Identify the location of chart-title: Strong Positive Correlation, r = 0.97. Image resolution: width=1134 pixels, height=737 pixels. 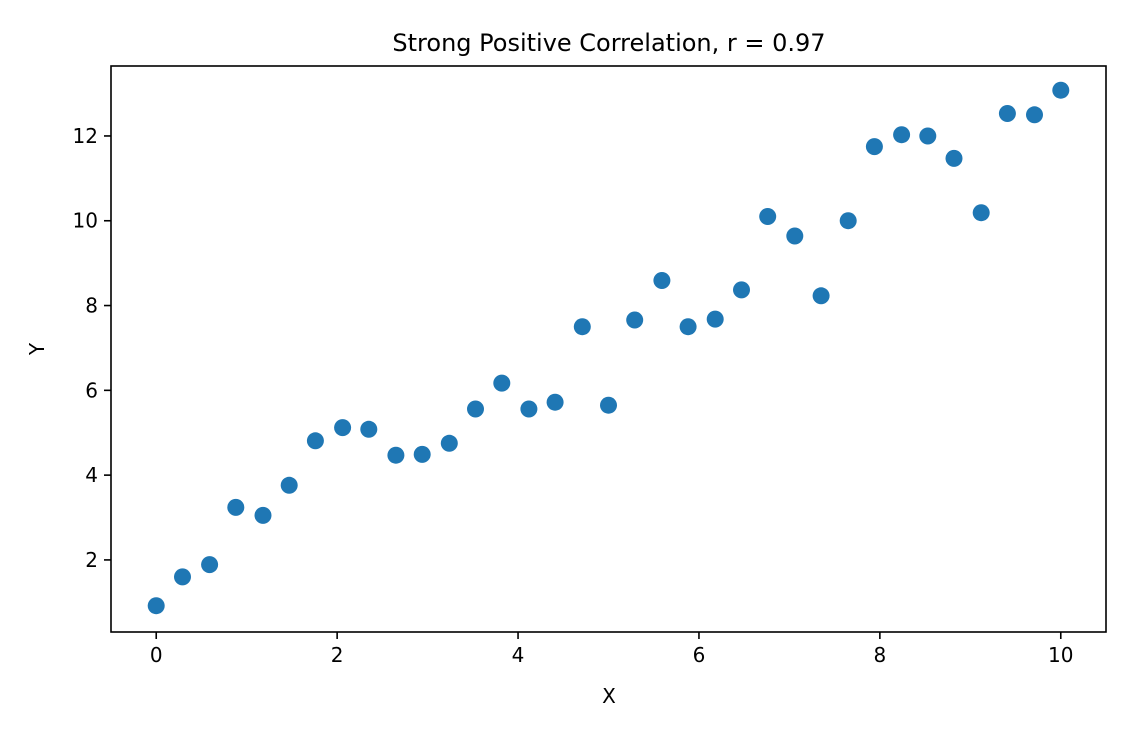
(608, 43).